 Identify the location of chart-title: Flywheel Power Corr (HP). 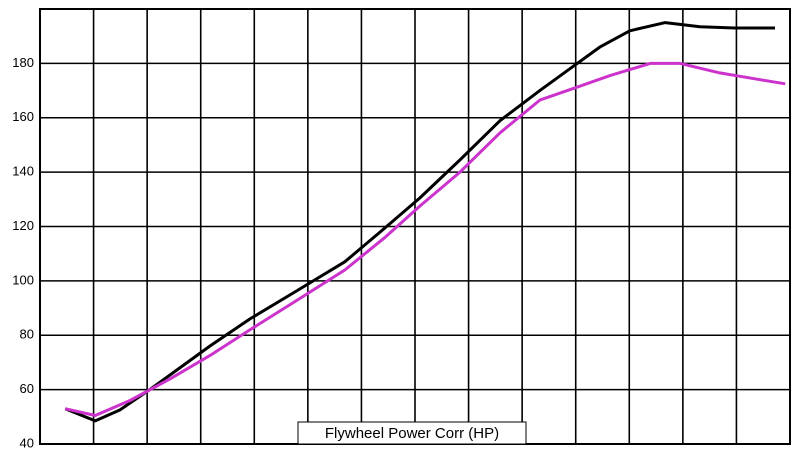
(412, 433).